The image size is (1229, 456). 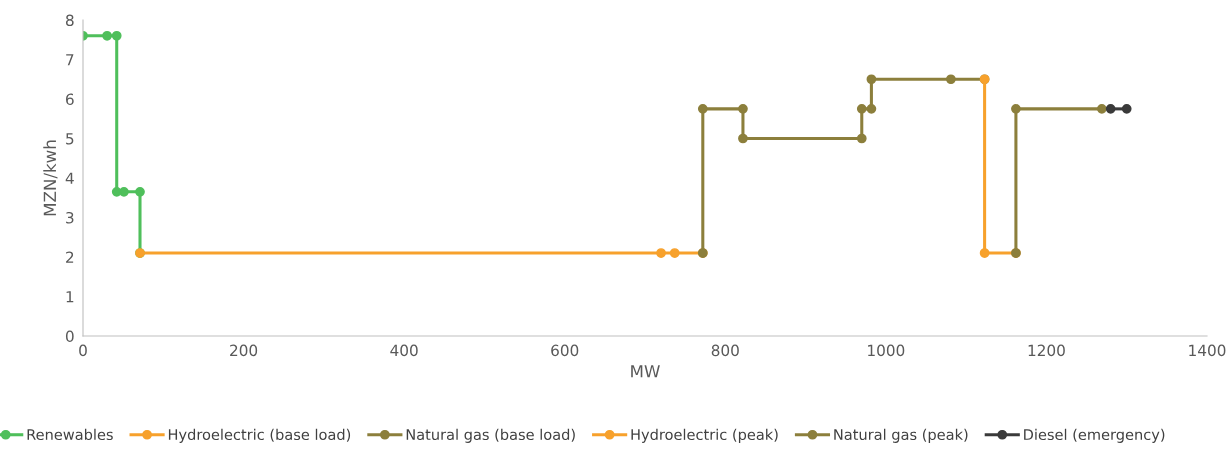 I want to click on legend-label: Hydroelectric (peak), so click(x=704, y=435).